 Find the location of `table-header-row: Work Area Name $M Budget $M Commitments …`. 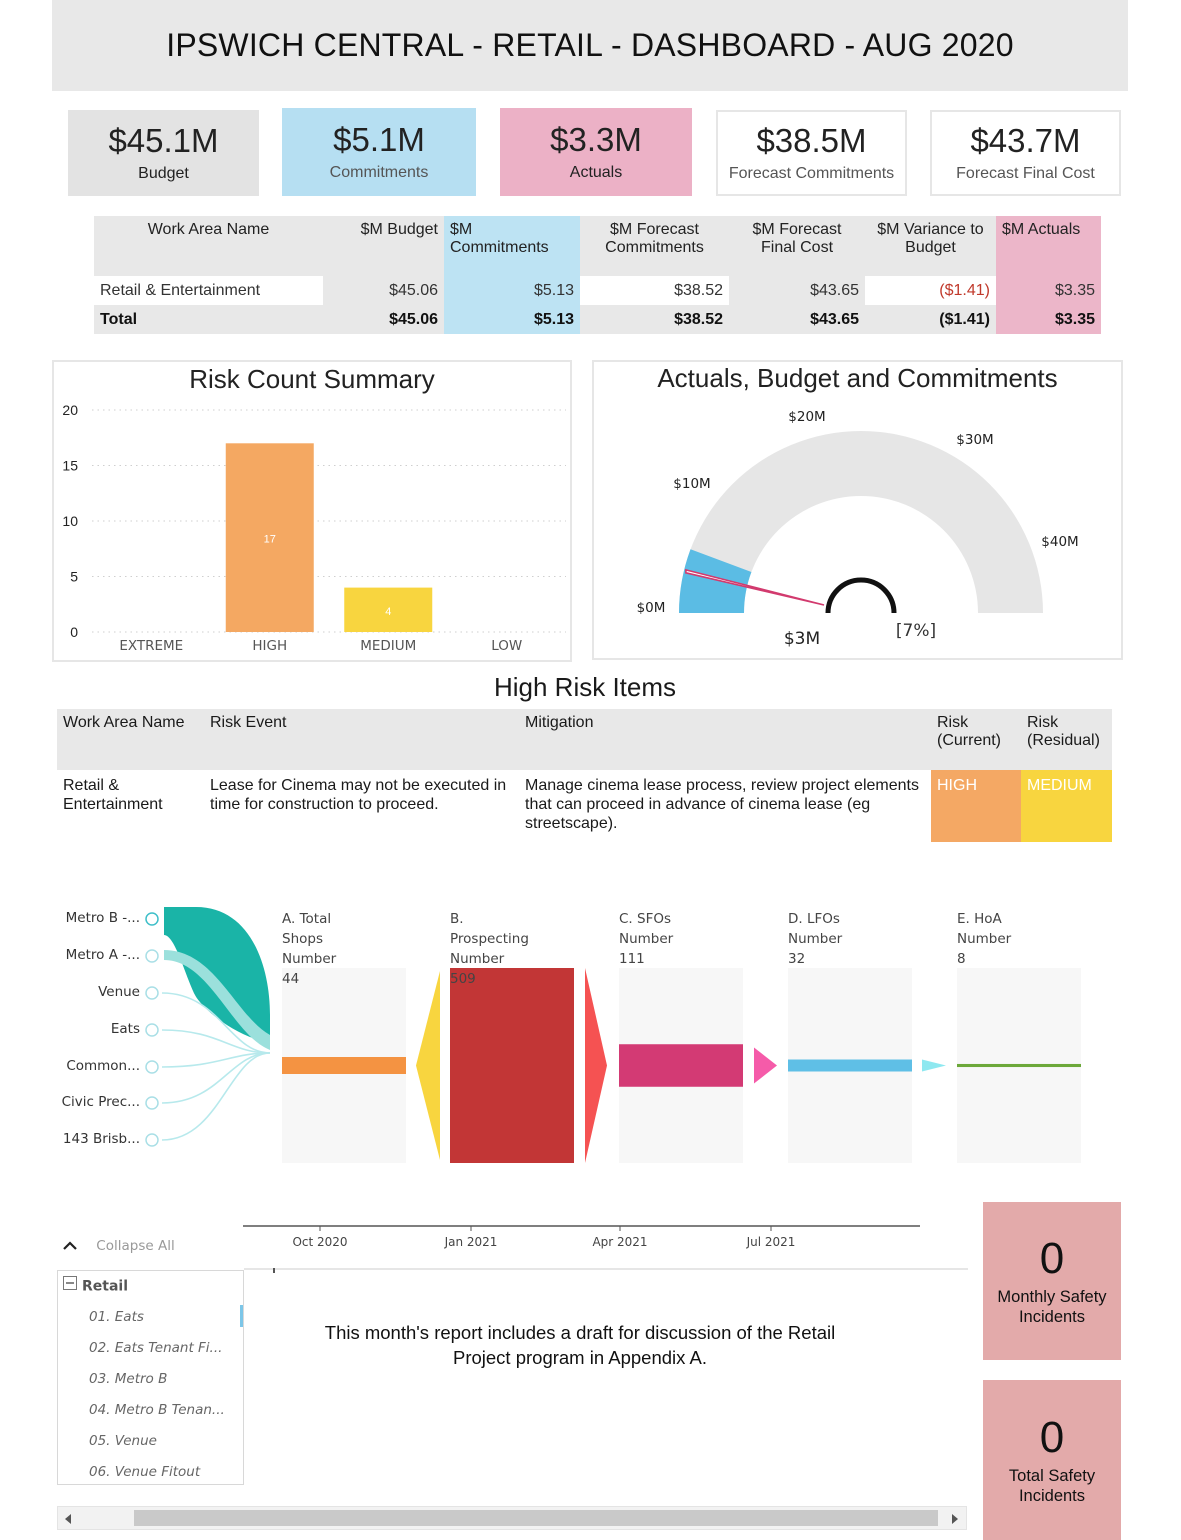

table-header-row: Work Area Name $M Budget $M Commitments … is located at coordinates (597, 246).